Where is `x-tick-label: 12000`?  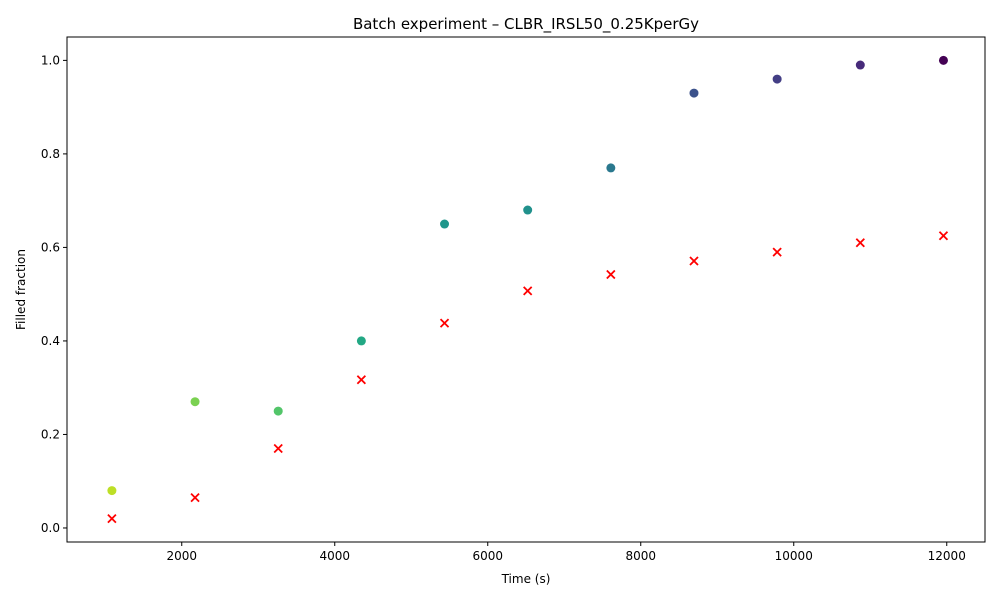 x-tick-label: 12000 is located at coordinates (947, 556).